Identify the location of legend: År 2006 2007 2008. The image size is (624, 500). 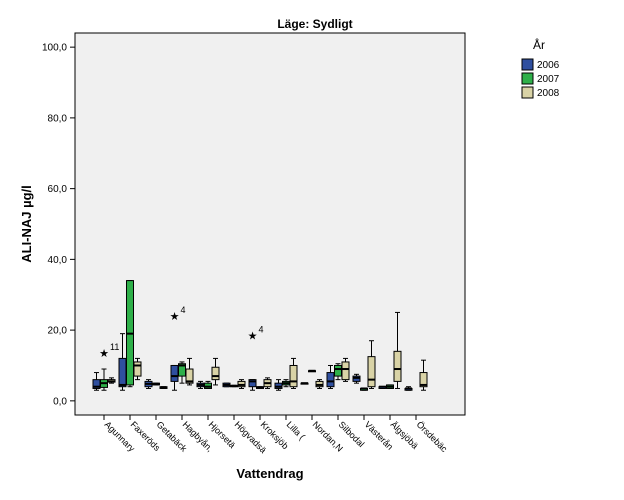
(540, 68).